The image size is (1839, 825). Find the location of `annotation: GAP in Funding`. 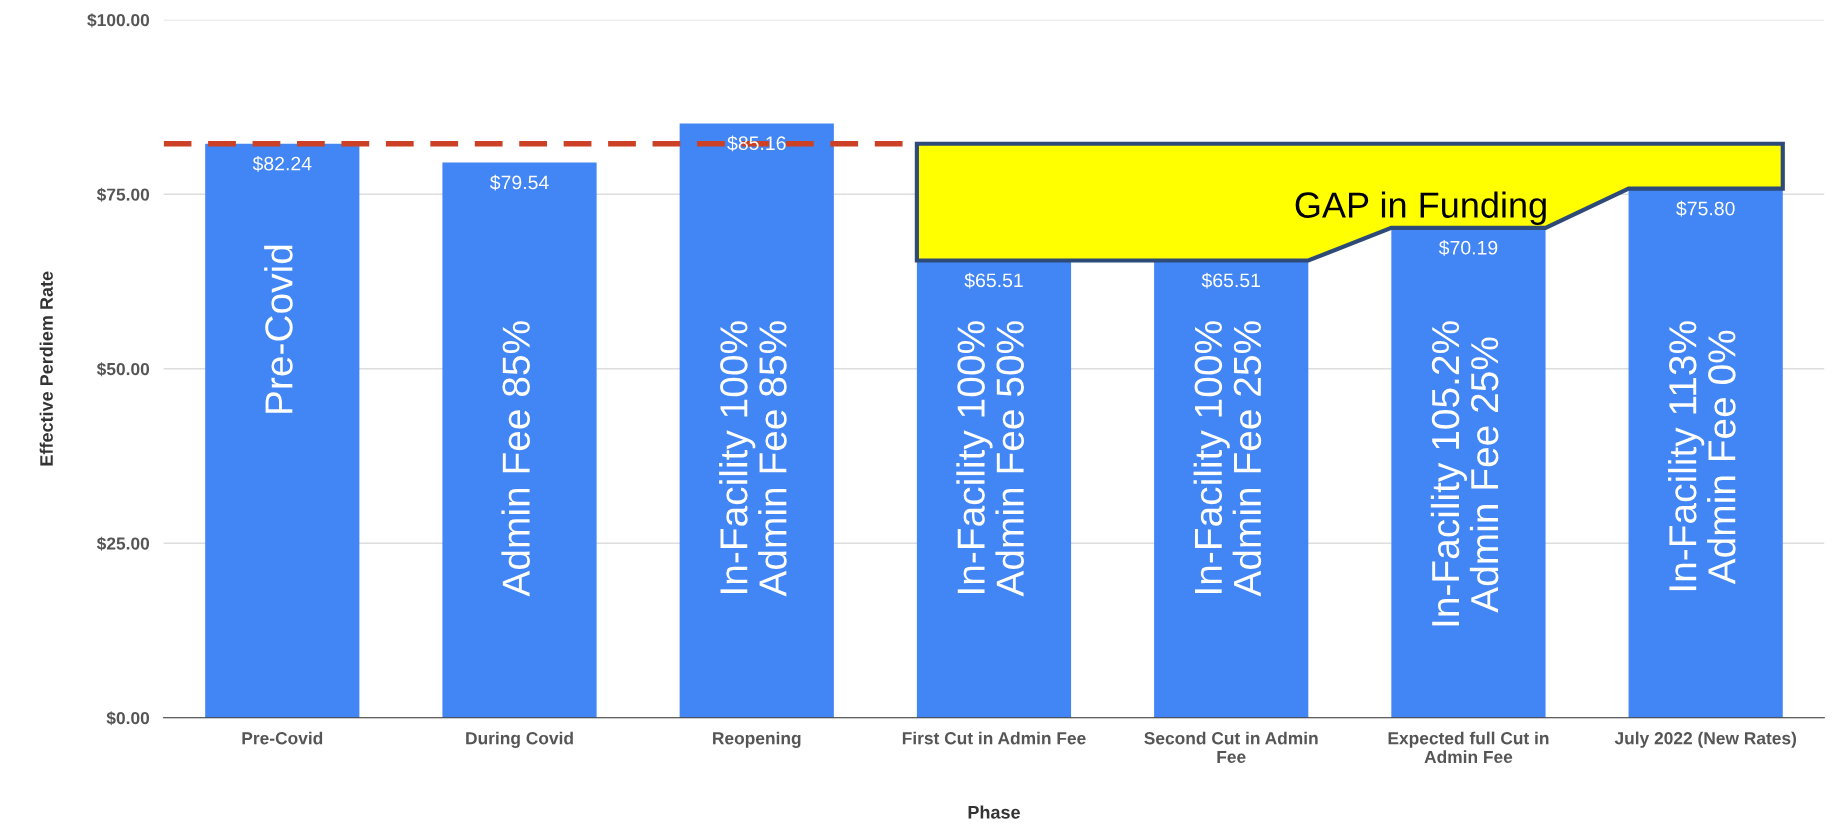

annotation: GAP in Funding is located at coordinates (1420, 208).